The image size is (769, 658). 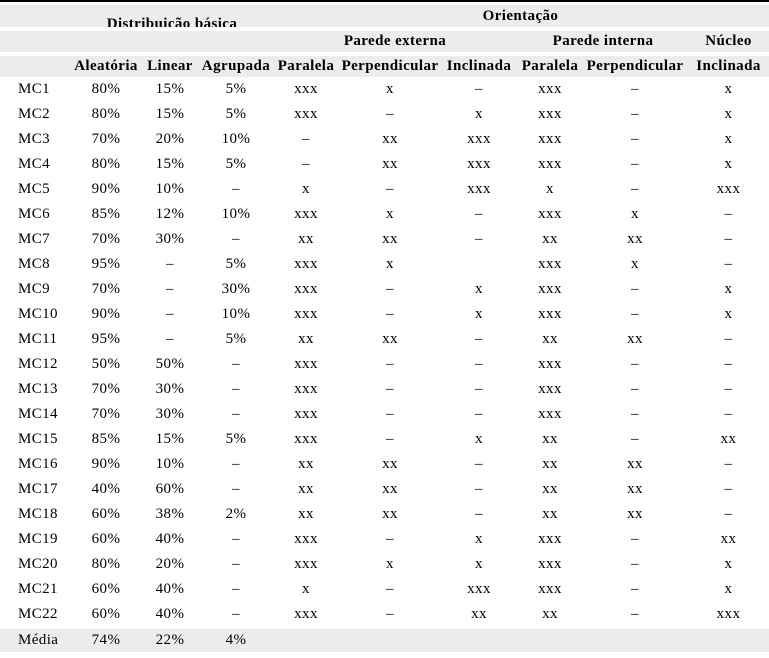 What do you see at coordinates (384, 389) in the screenshot?
I see `table-row: MC13 70% 30% – xxx – – xxx – –` at bounding box center [384, 389].